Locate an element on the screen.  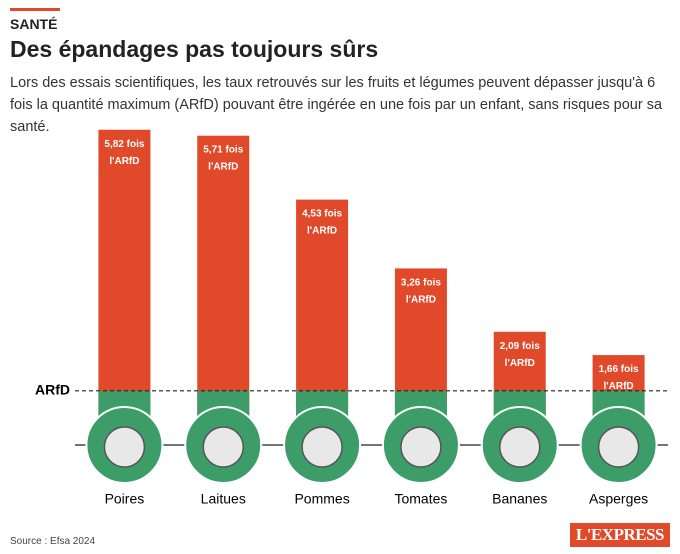
logo: L'EXPRESS is located at coordinates (619, 535).